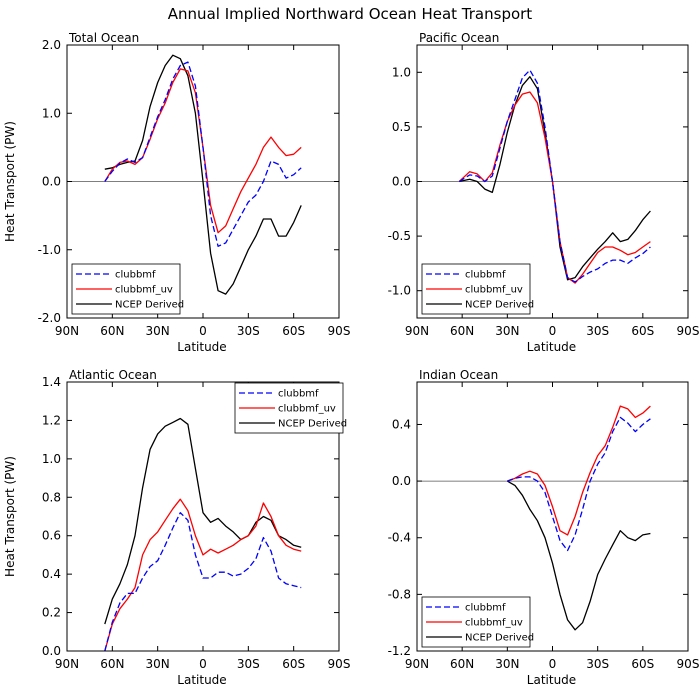 This screenshot has height=700, width=700. Describe the element at coordinates (307, 409) in the screenshot. I see `atlantic-ocean-legend-label-clubbmf-uv: clubbmf_uv` at that location.